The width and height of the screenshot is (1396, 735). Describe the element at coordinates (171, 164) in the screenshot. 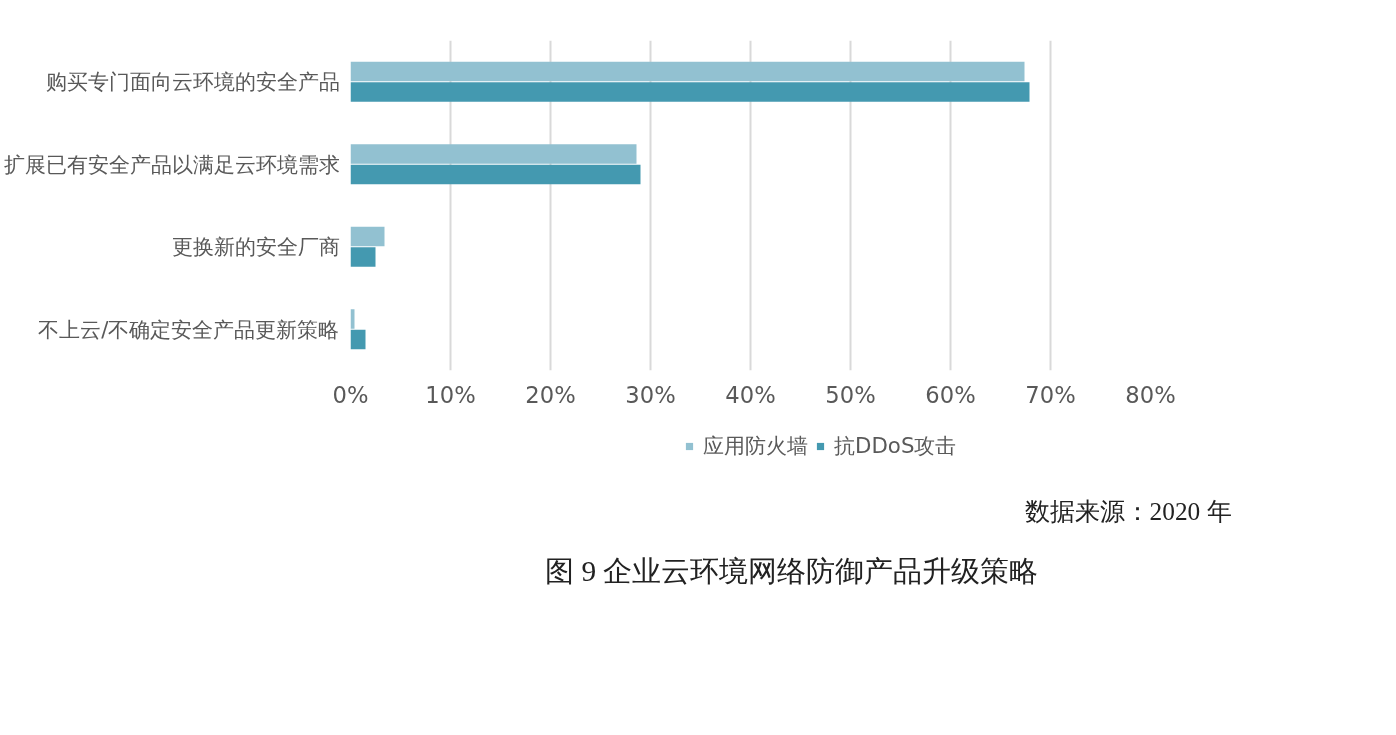

I see `y-tick-label: 扩展已有安全产品以满足云环境需求` at that location.